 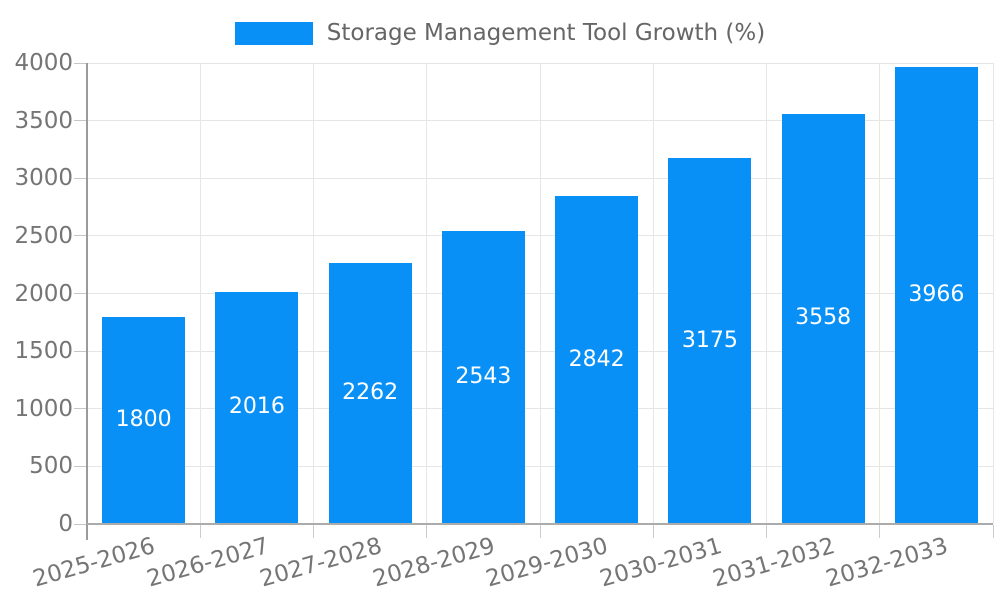 I want to click on x-axis-label: 2030-2031, so click(x=660, y=562).